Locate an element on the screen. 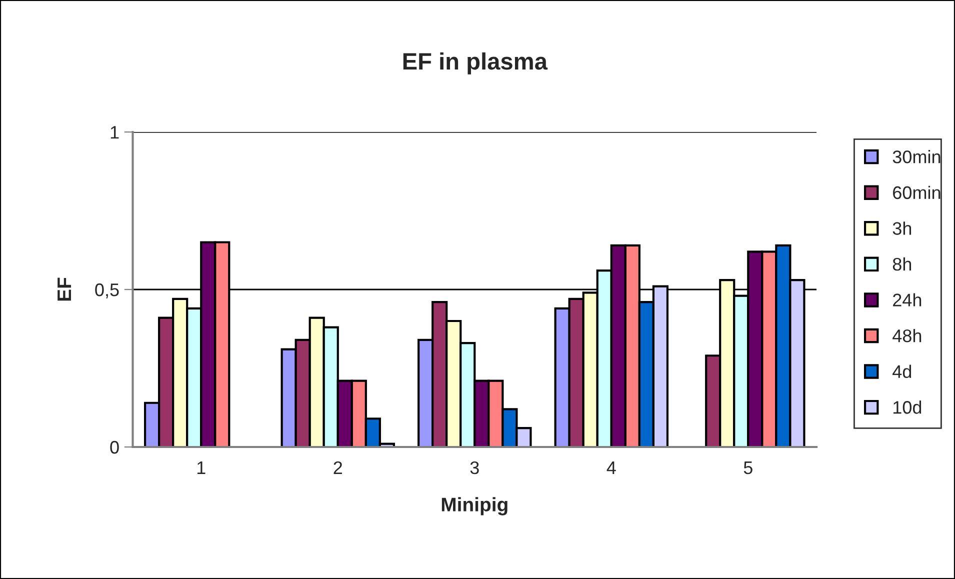 The width and height of the screenshot is (955, 579). y-tick-label: 0,5 is located at coordinates (107, 290).